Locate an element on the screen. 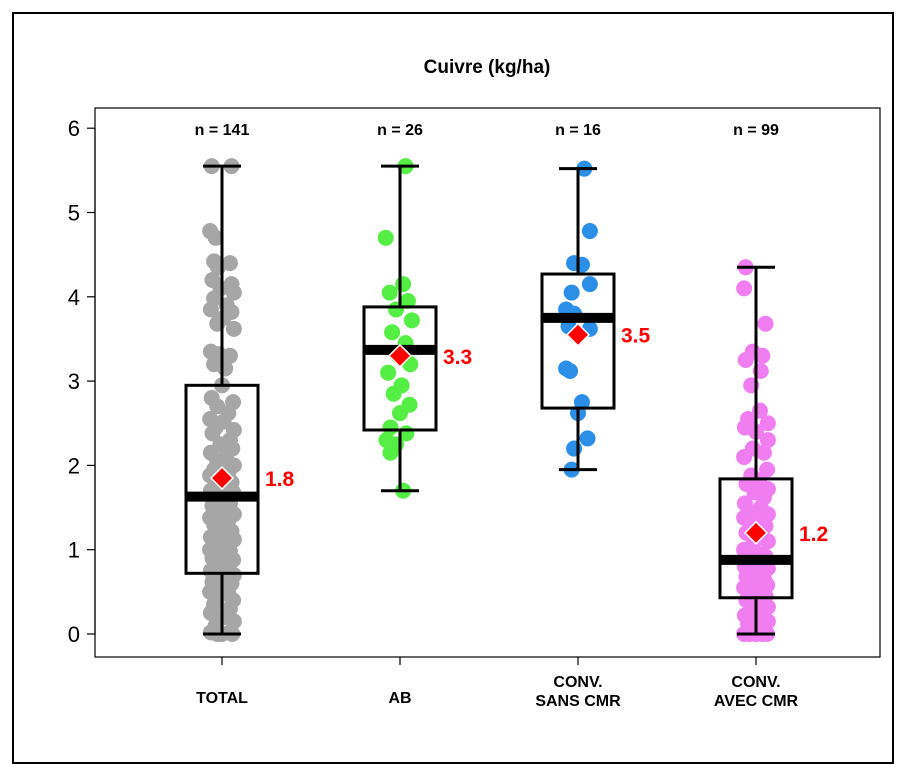 This screenshot has height=764, width=908. x-tick-label-line: TOTAL is located at coordinates (222, 698).